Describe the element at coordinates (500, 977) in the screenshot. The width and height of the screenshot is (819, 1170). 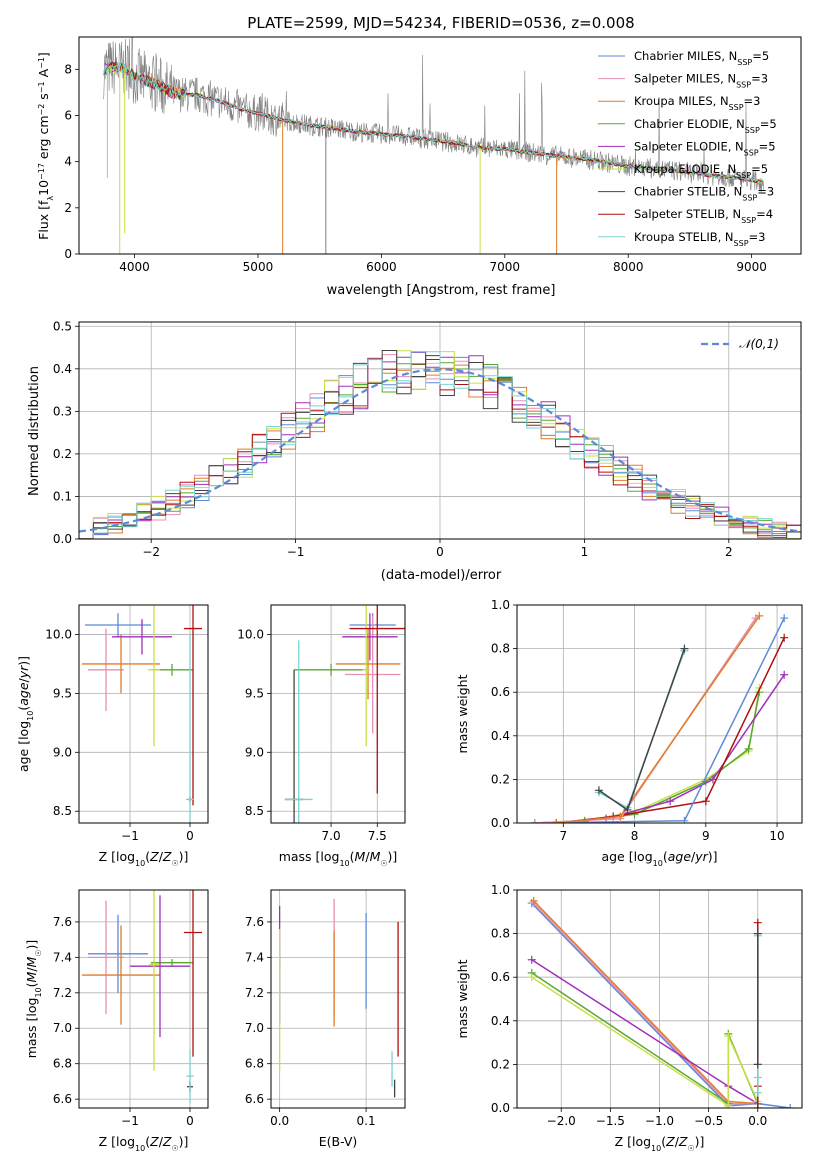
I see `y-tick-label: 0.6` at that location.